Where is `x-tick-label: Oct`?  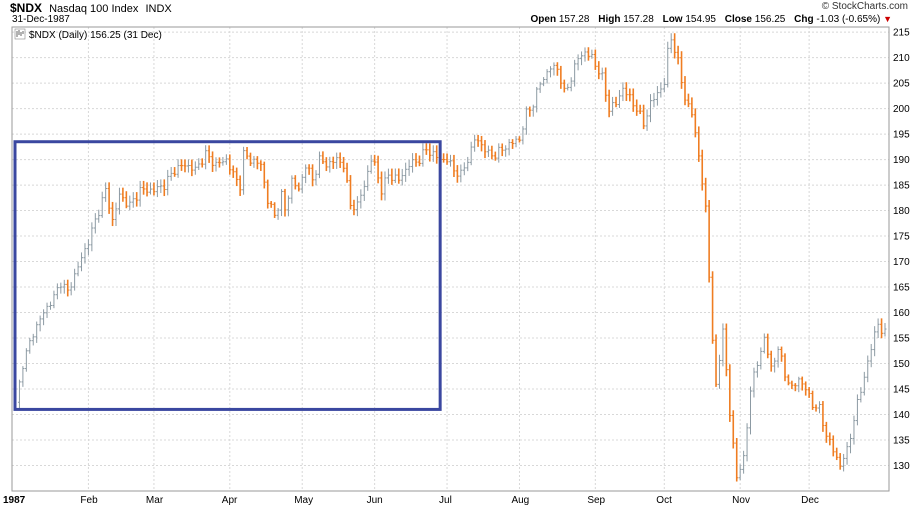
x-tick-label: Oct is located at coordinates (664, 500).